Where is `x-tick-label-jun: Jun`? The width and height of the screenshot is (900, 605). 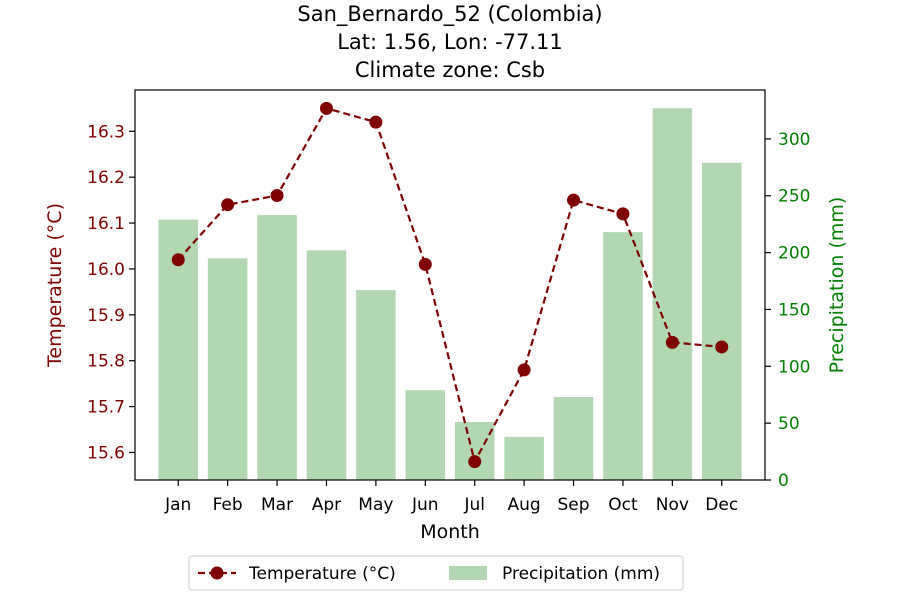 x-tick-label-jun: Jun is located at coordinates (425, 505).